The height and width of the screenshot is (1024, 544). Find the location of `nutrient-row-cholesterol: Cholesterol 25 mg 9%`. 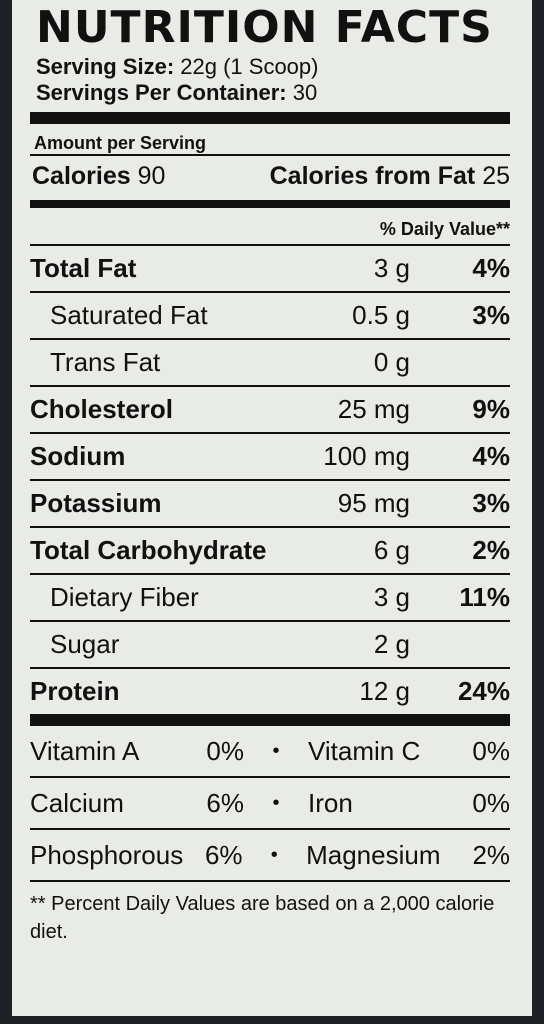

nutrient-row-cholesterol: Cholesterol 25 mg 9% is located at coordinates (270, 410).